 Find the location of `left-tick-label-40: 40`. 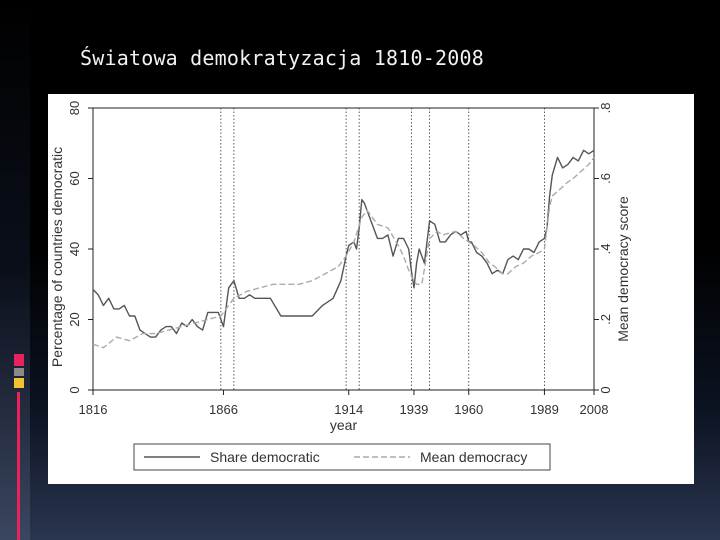

left-tick-label-40: 40 is located at coordinates (74, 249).